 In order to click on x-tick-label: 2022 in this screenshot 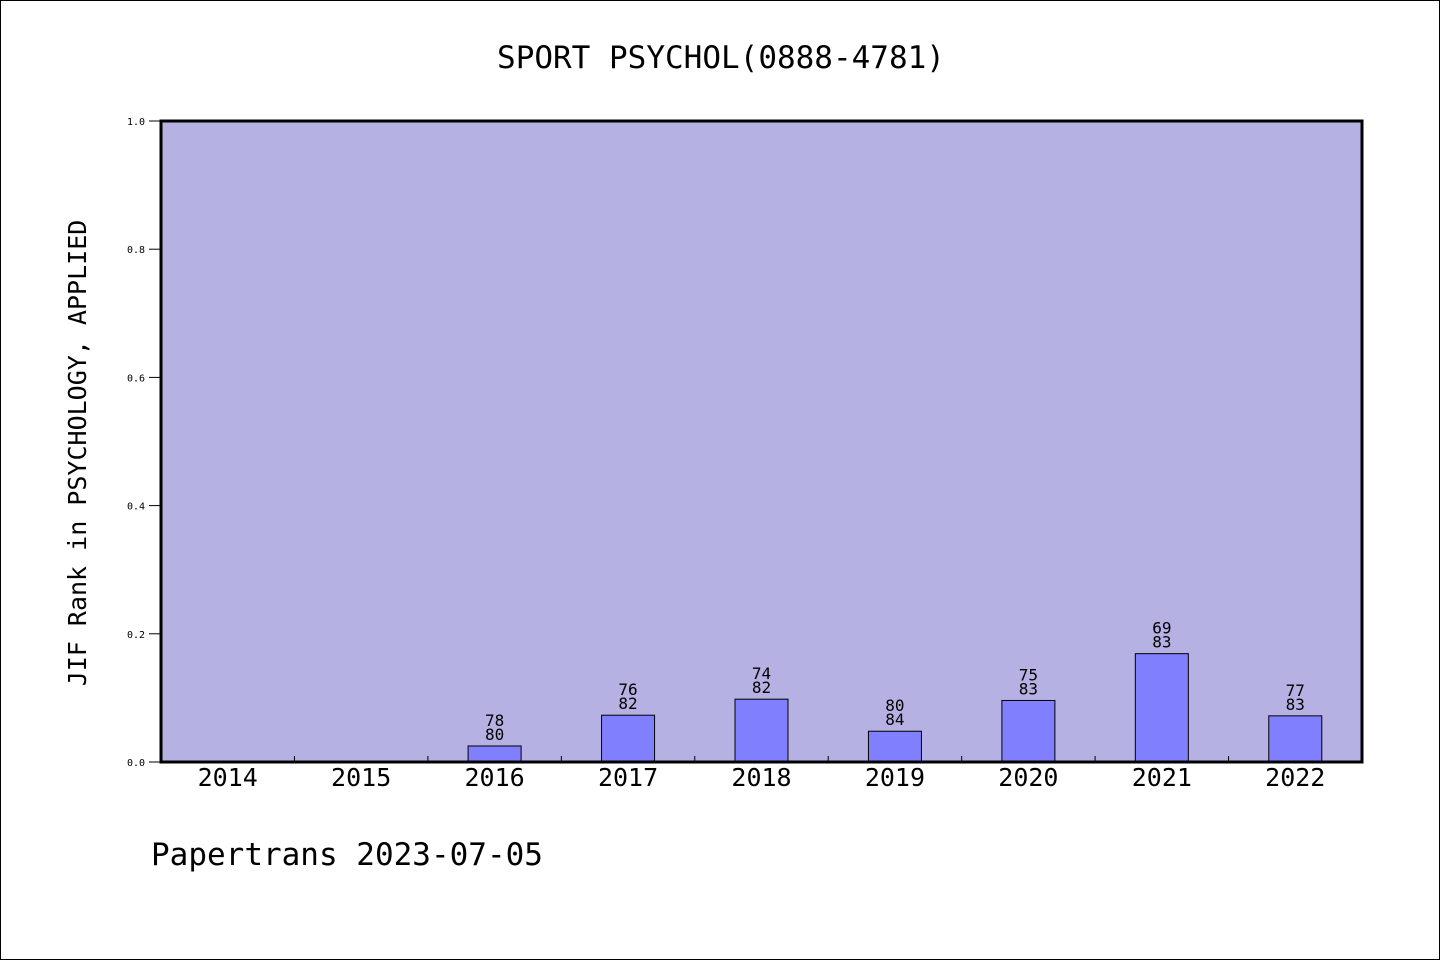, I will do `click(1295, 777)`.